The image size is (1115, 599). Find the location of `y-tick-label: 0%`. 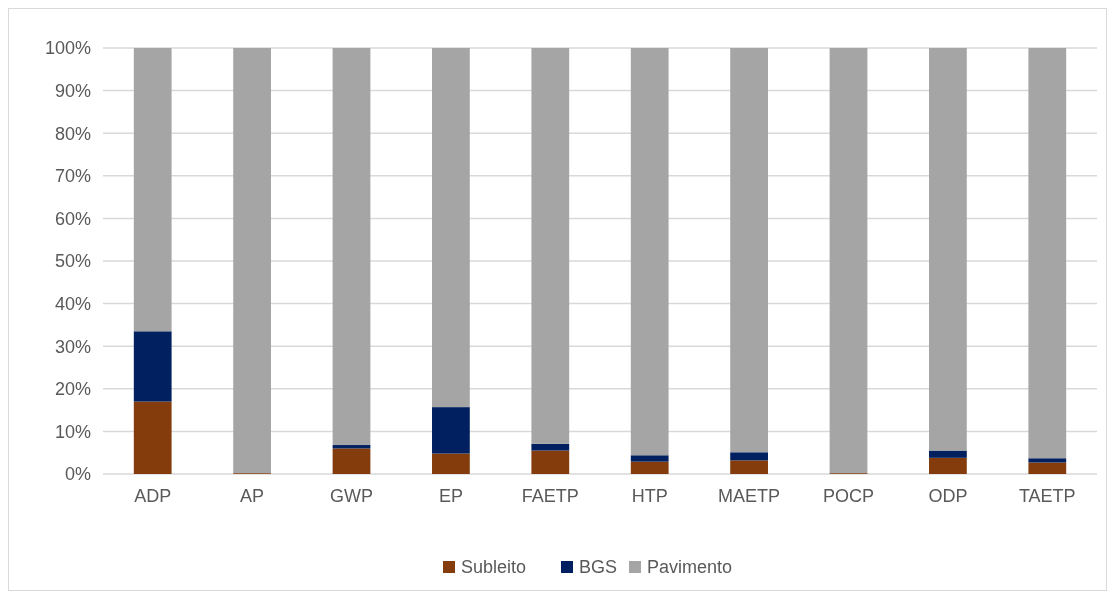

y-tick-label: 0% is located at coordinates (77, 474).